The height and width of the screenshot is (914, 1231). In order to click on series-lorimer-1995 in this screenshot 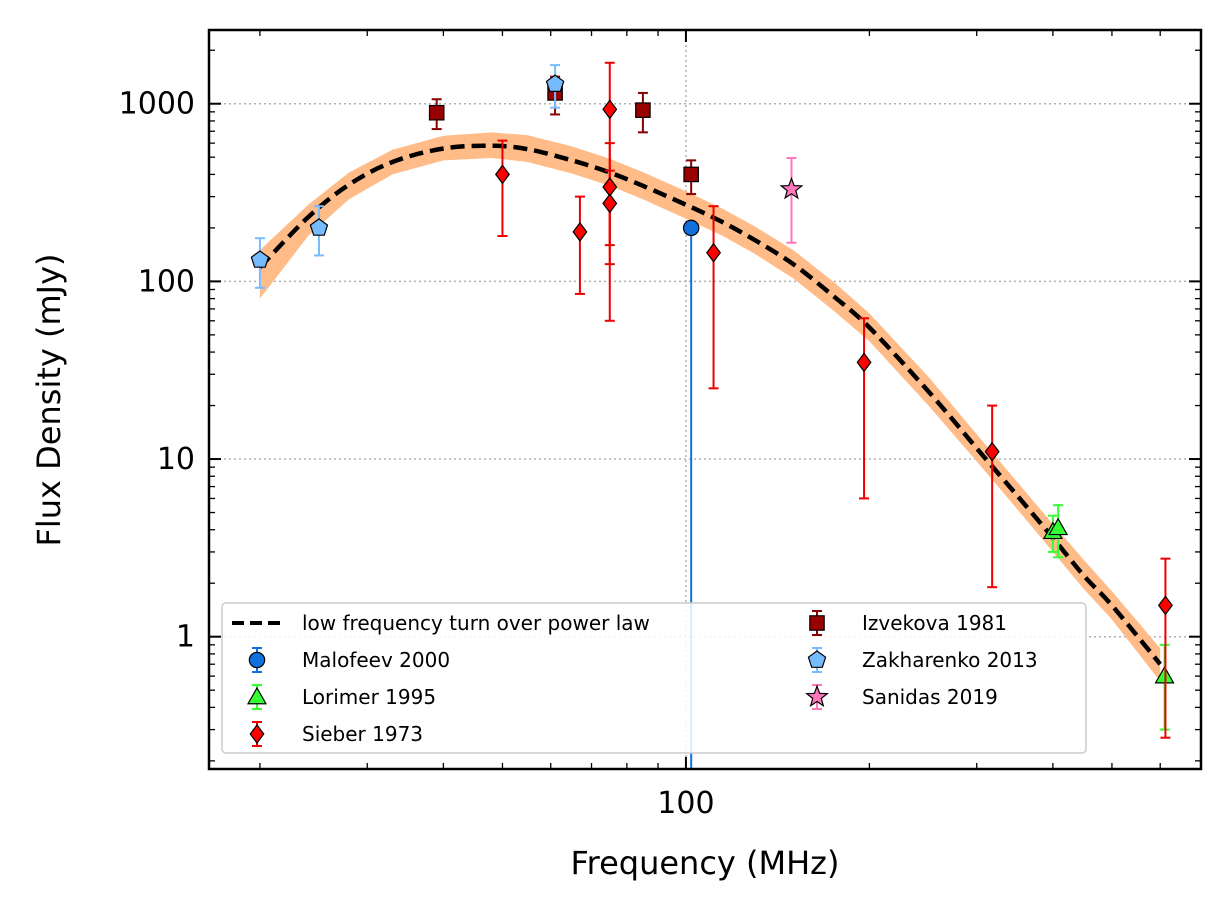, I will do `click(1108, 617)`.